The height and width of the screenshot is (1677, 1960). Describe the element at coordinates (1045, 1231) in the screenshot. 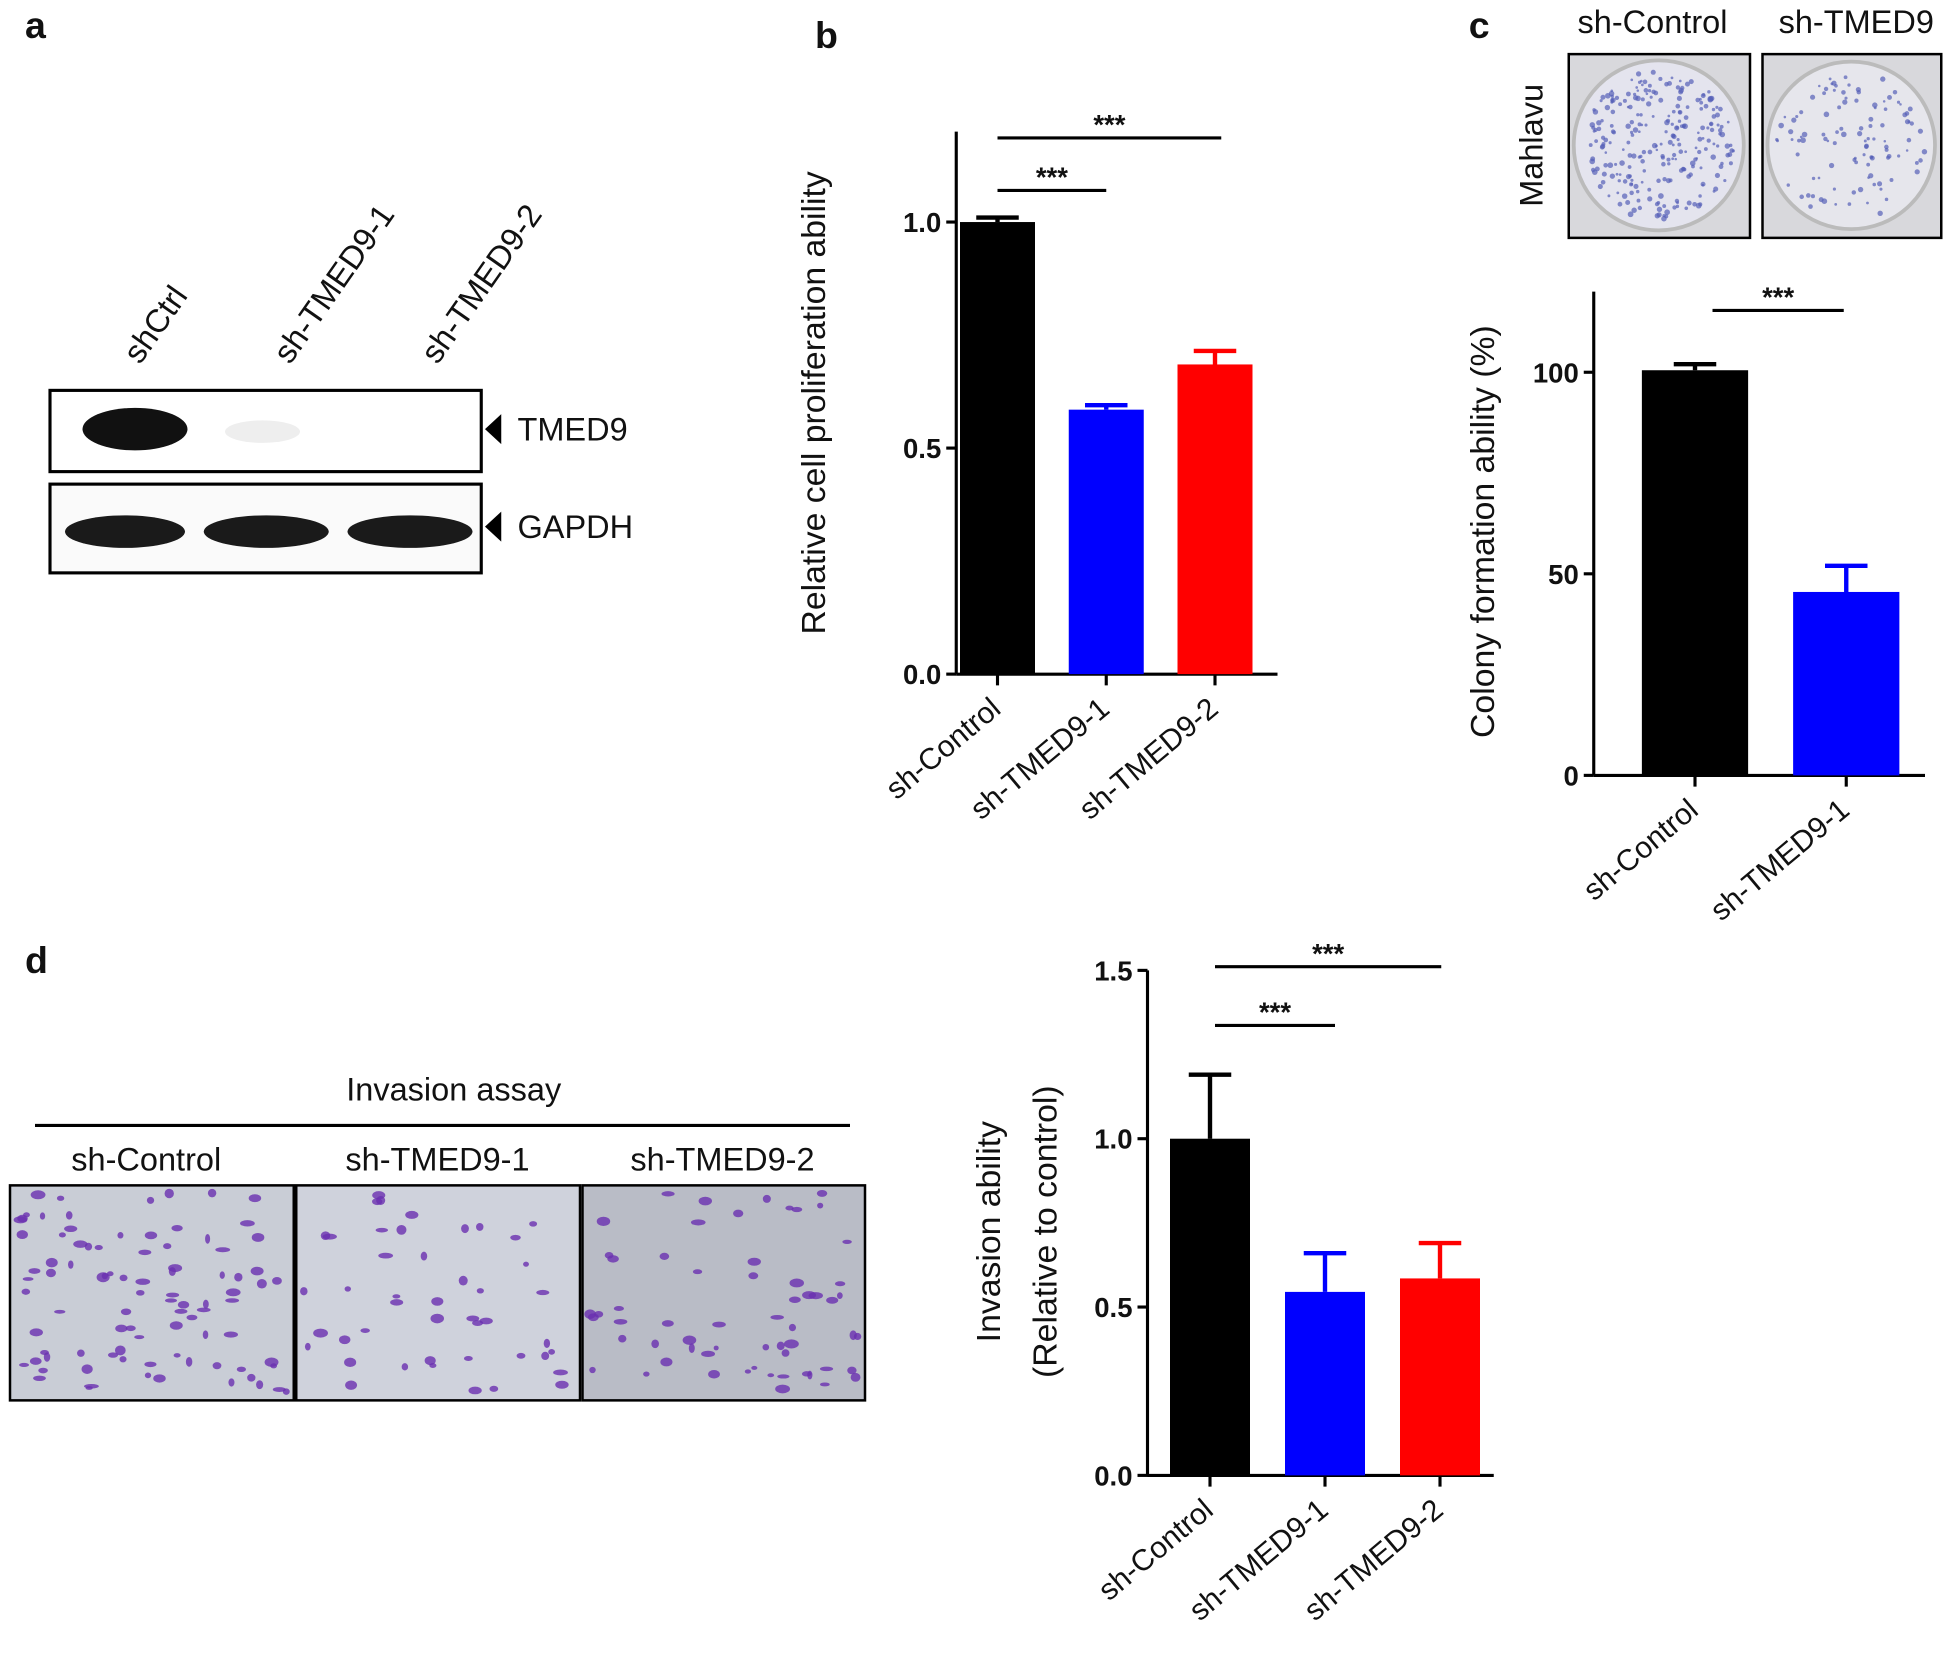

I see `y-axis-label: (Relative to control)` at that location.